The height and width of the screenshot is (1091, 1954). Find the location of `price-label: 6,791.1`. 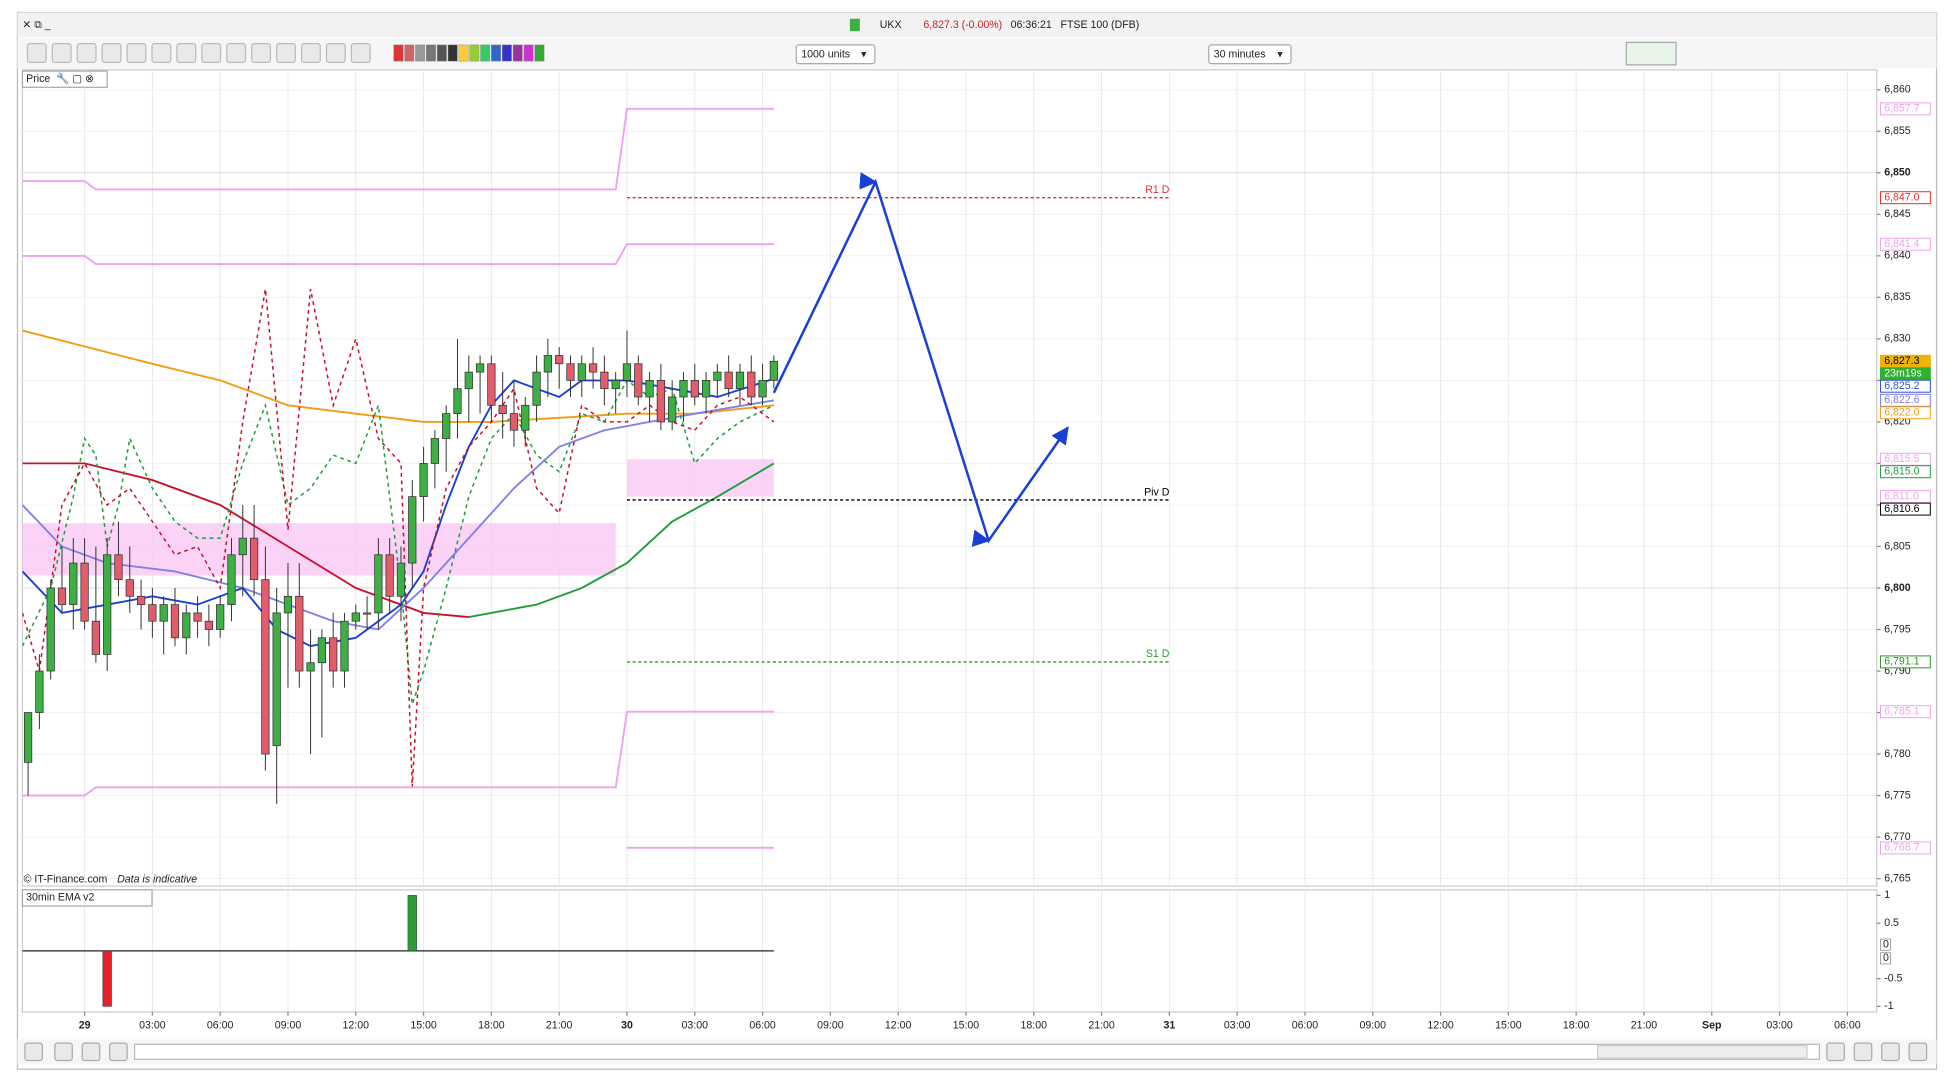

price-label: 6,791.1 is located at coordinates (1901, 662).